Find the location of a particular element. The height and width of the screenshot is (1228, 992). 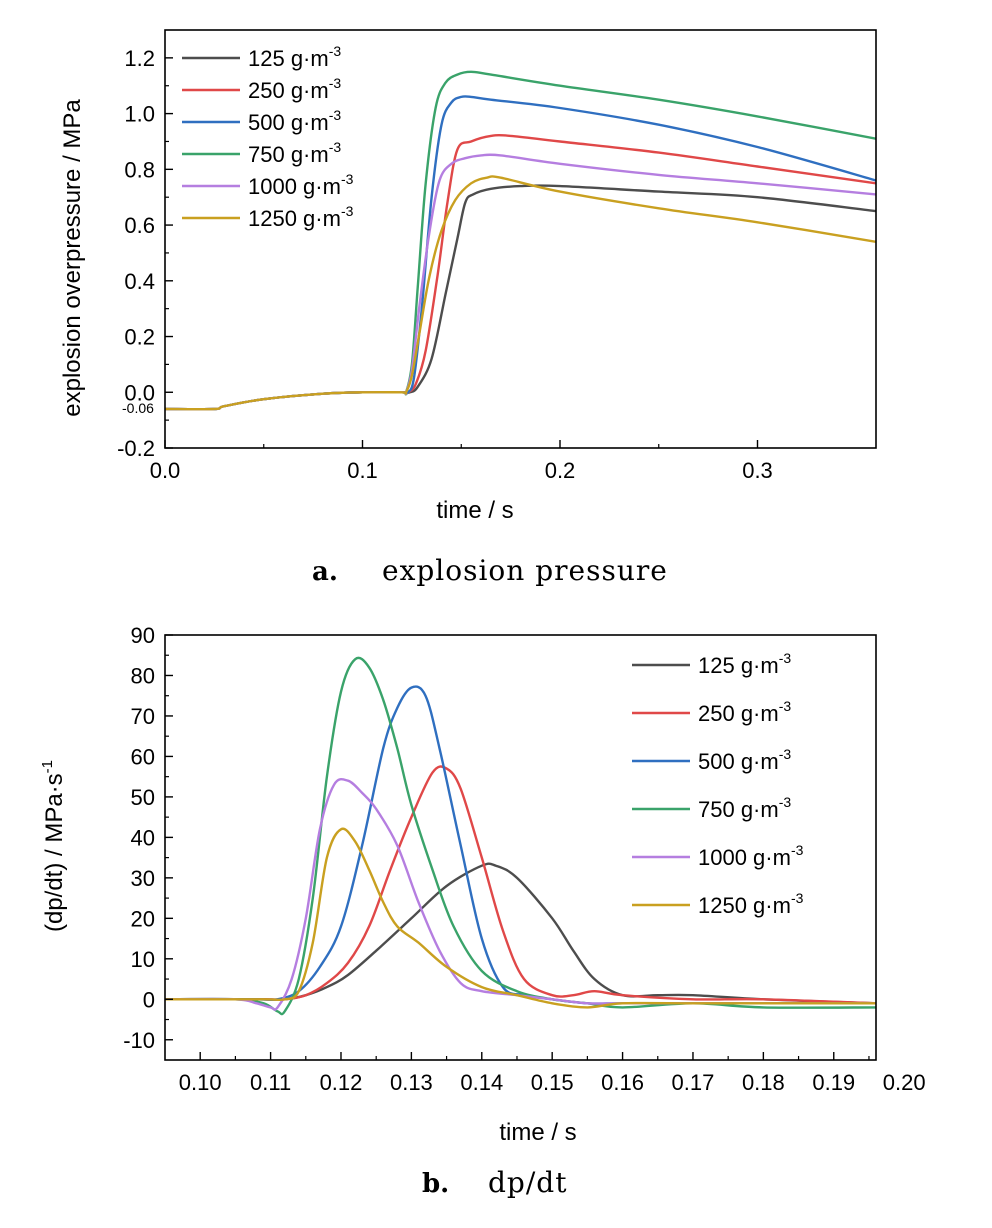

y-tick-label-a: 1.2 is located at coordinates (139, 58).